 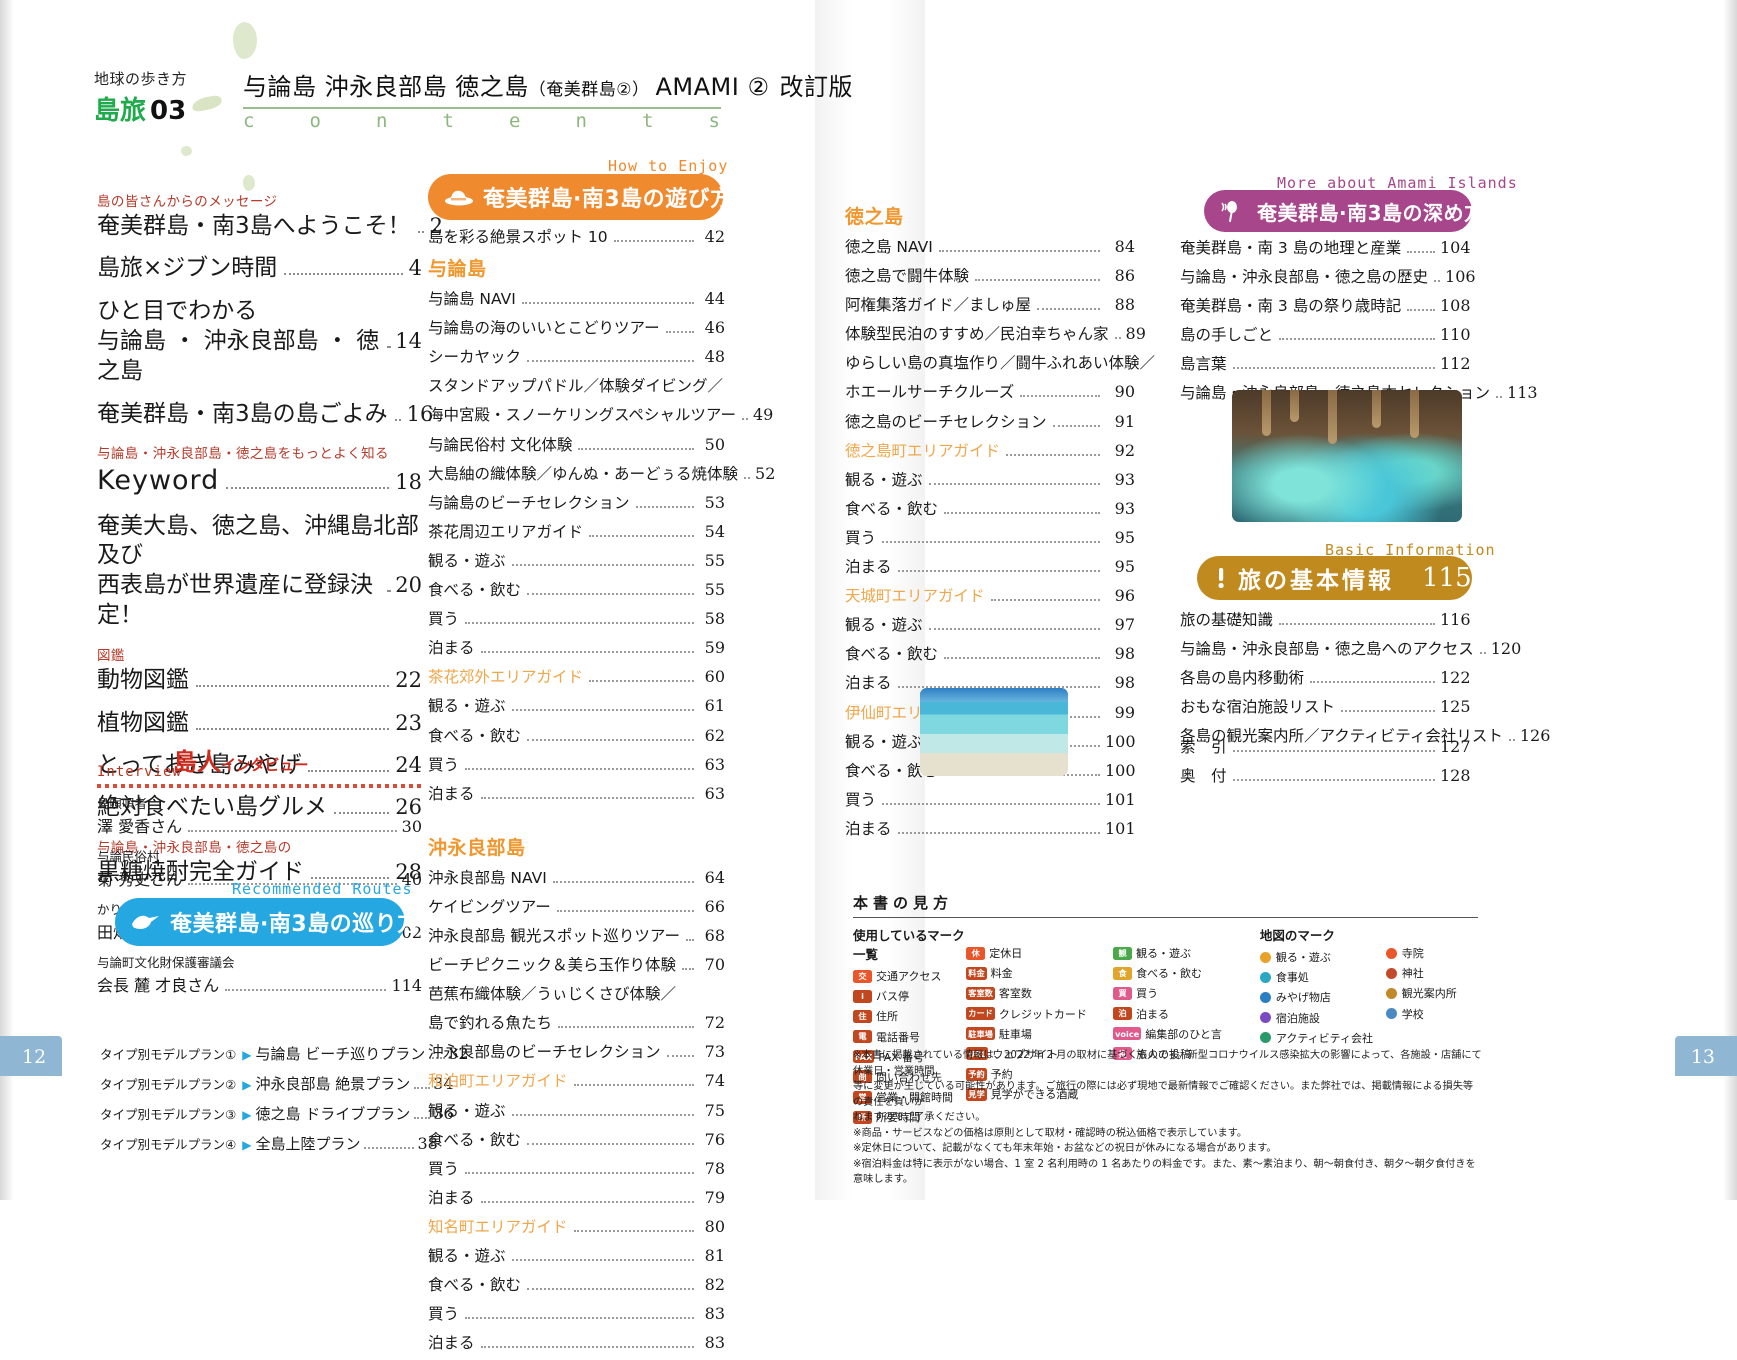 What do you see at coordinates (277, 1113) in the screenshot?
I see `plan-item: タイプ別モデルプラン③ ▶ 徳之島 ドライブプラン 36` at bounding box center [277, 1113].